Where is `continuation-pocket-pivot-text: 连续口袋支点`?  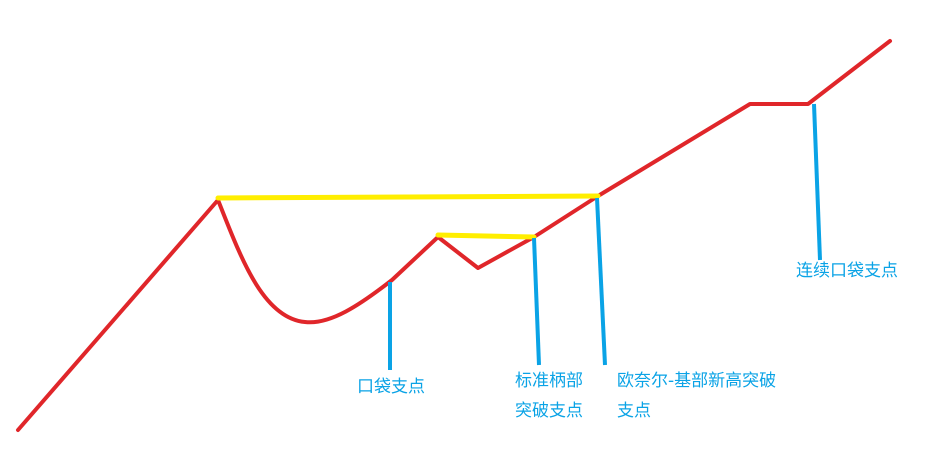 continuation-pocket-pivot-text: 连续口袋支点 is located at coordinates (847, 271).